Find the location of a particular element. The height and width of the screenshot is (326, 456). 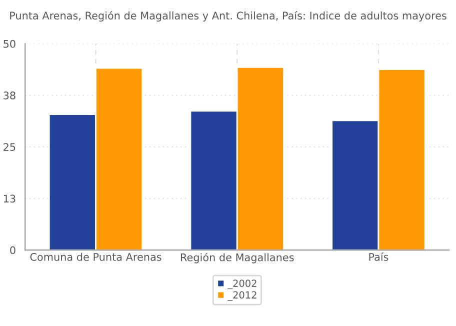

y-tick-label: 13 is located at coordinates (10, 198).